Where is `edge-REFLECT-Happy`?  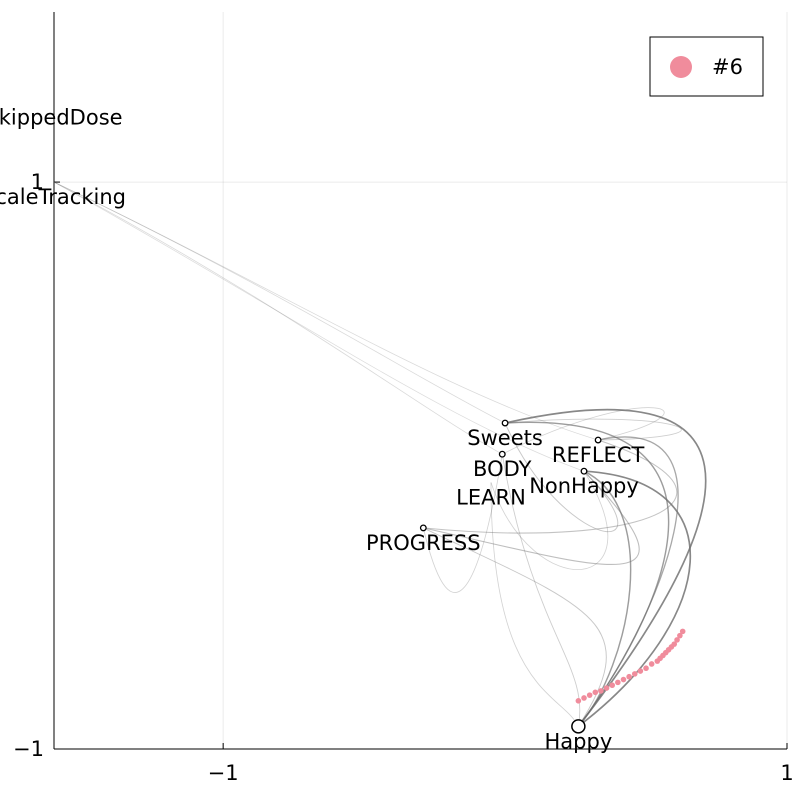 edge-REFLECT-Happy is located at coordinates (628, 581).